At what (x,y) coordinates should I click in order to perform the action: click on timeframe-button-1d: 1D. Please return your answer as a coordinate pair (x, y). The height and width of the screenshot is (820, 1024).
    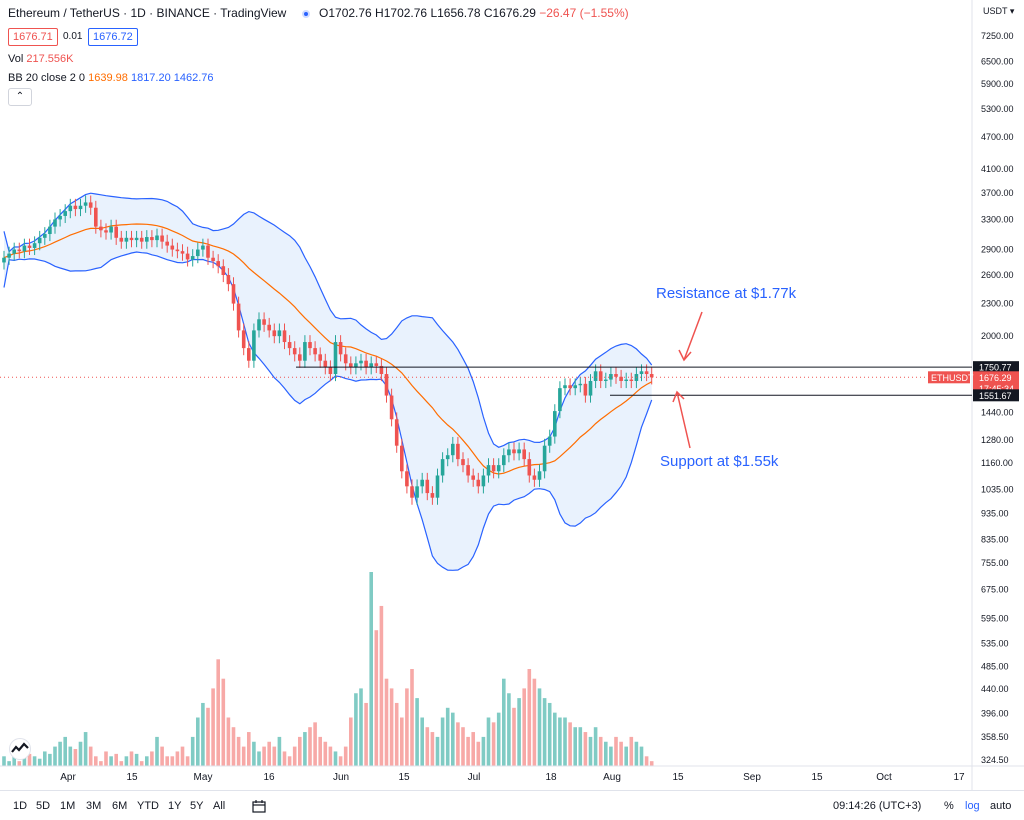
    Looking at the image, I should click on (20, 806).